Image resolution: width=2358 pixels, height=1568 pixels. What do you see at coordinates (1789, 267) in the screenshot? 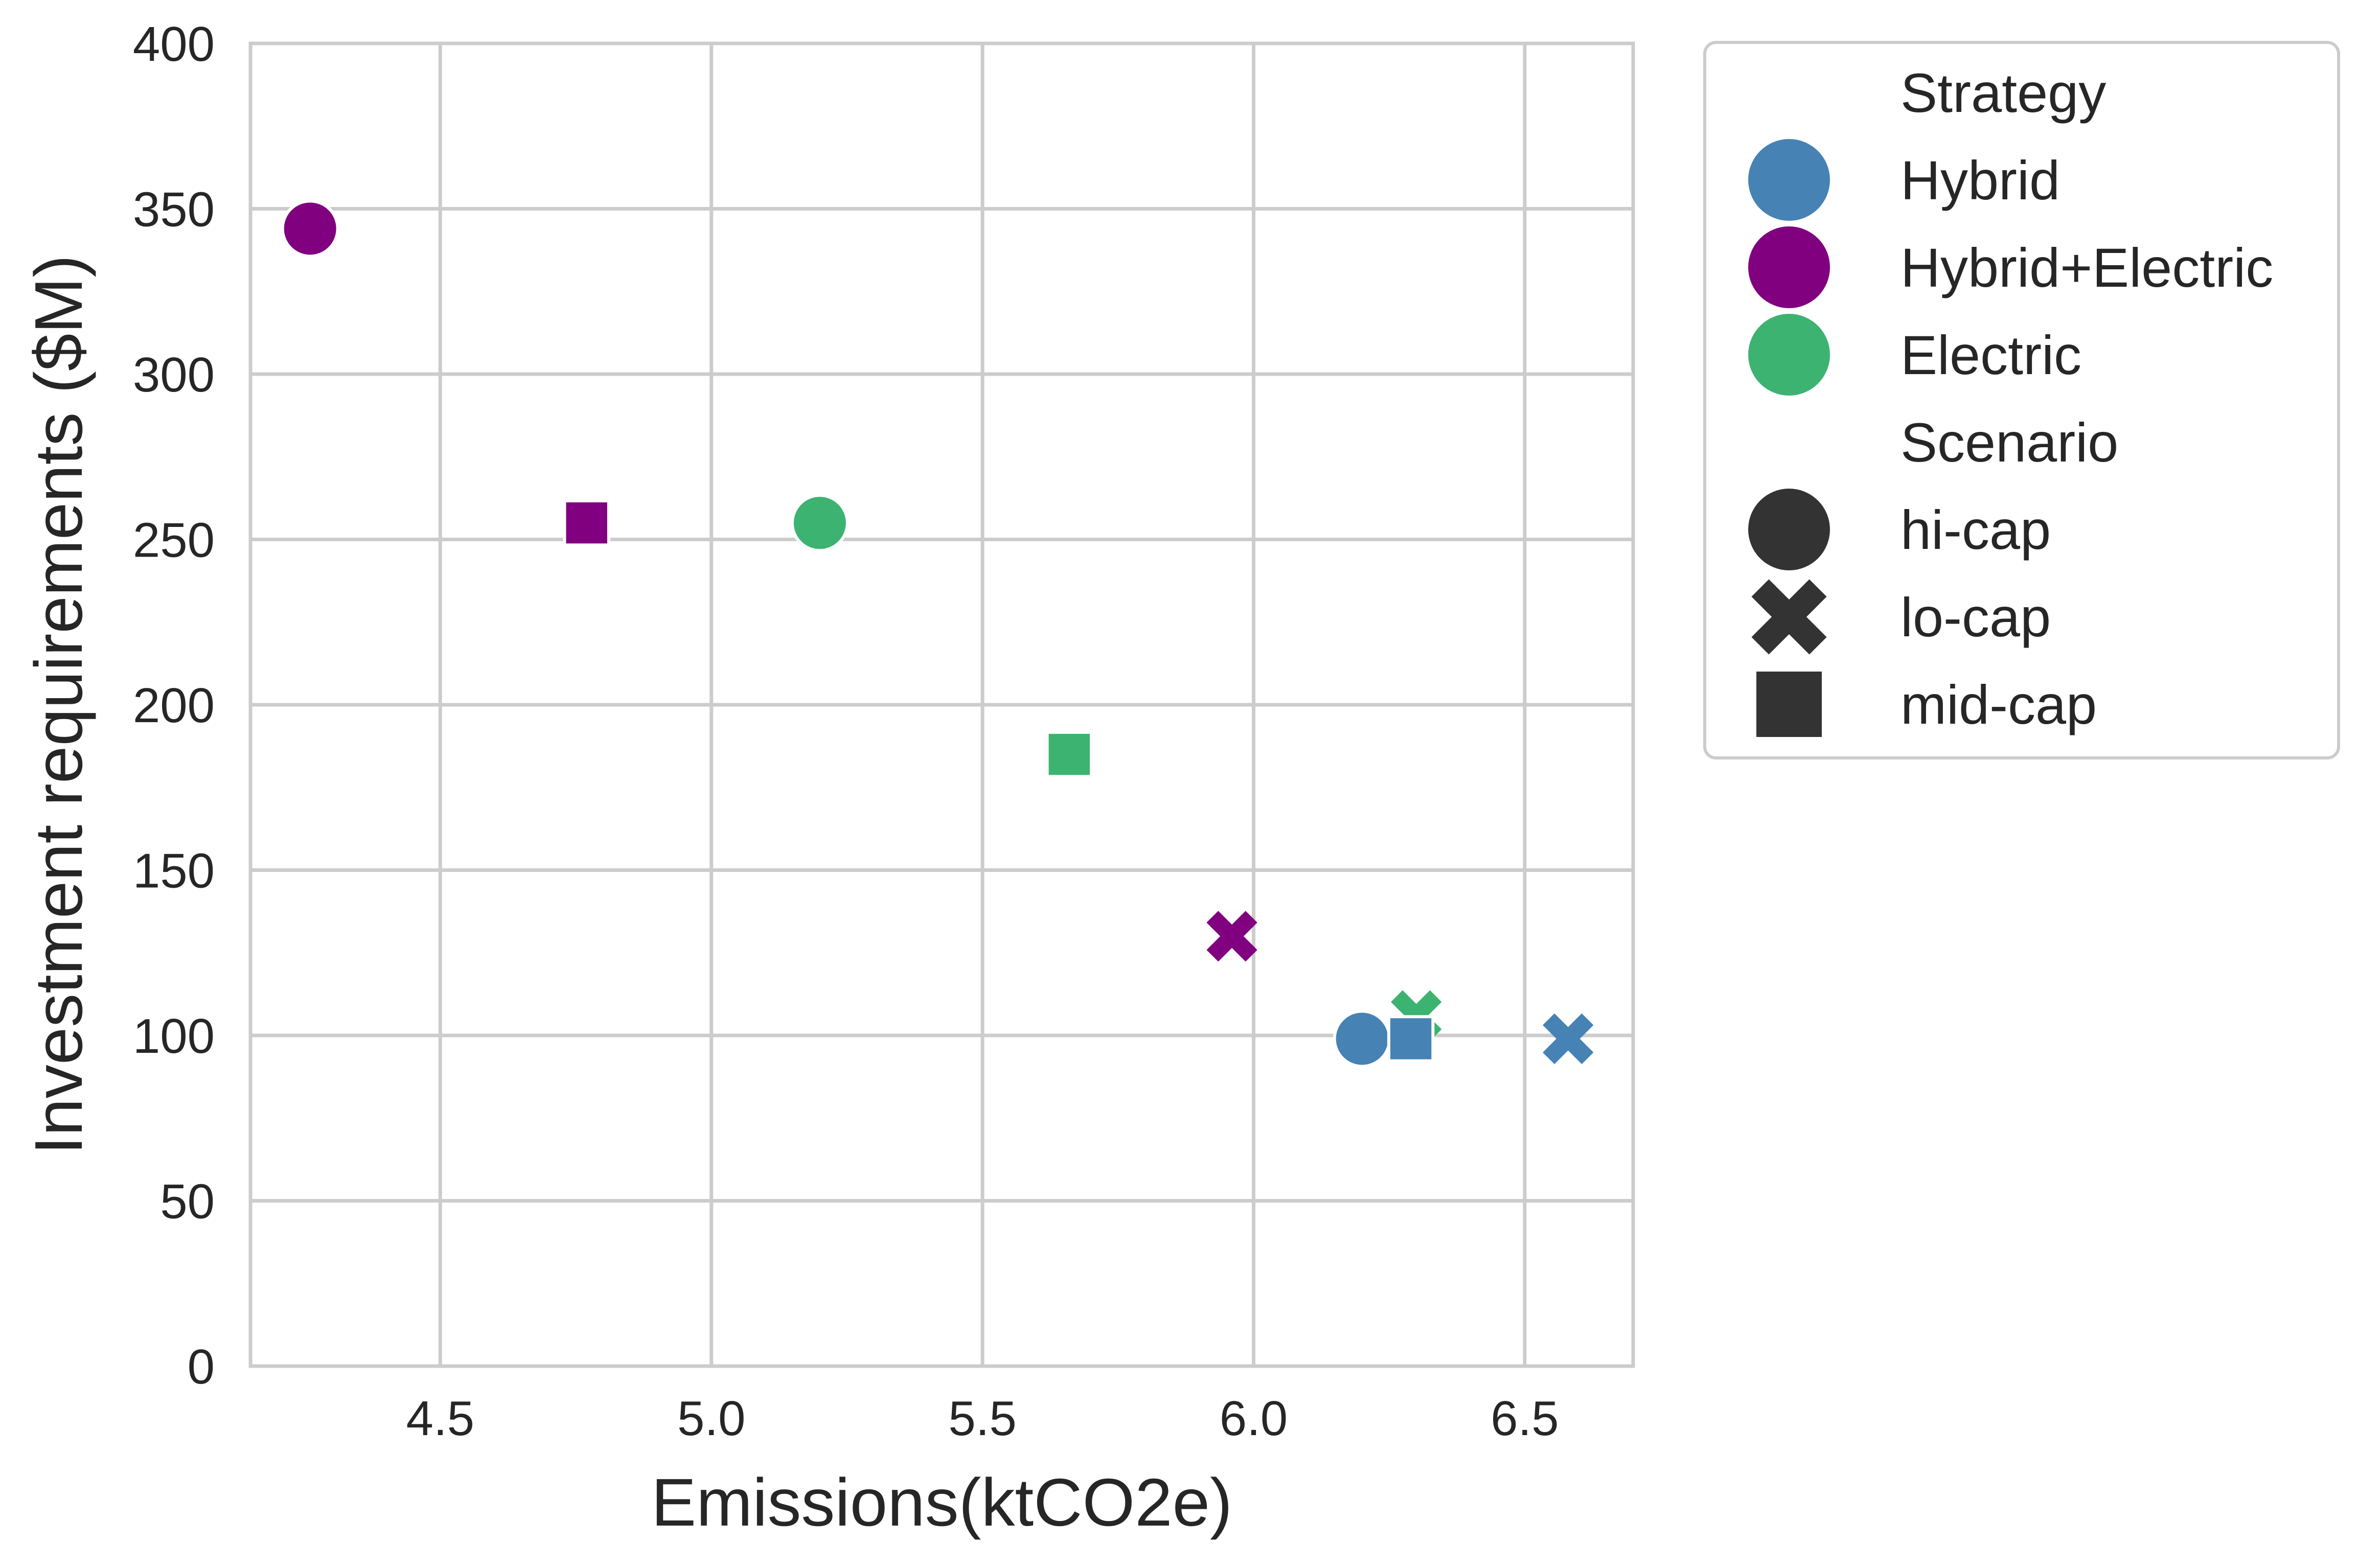
I see `legend-marker-hybrid-electric` at bounding box center [1789, 267].